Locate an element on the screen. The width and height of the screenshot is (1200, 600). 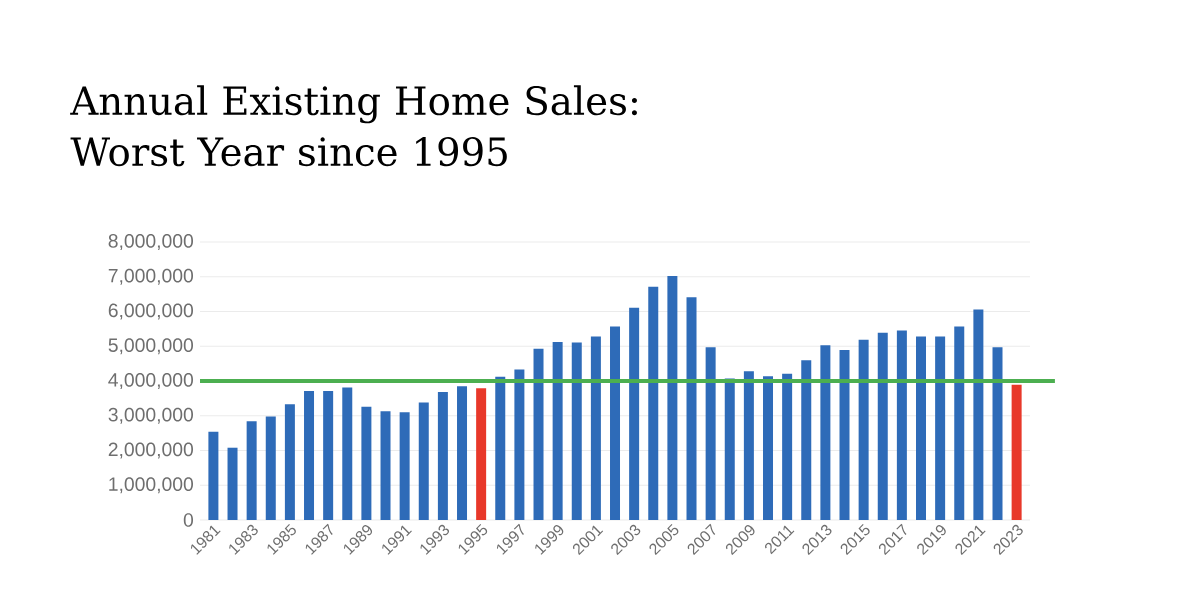
y-tick-label: 1,000,000 is located at coordinates (151, 485).